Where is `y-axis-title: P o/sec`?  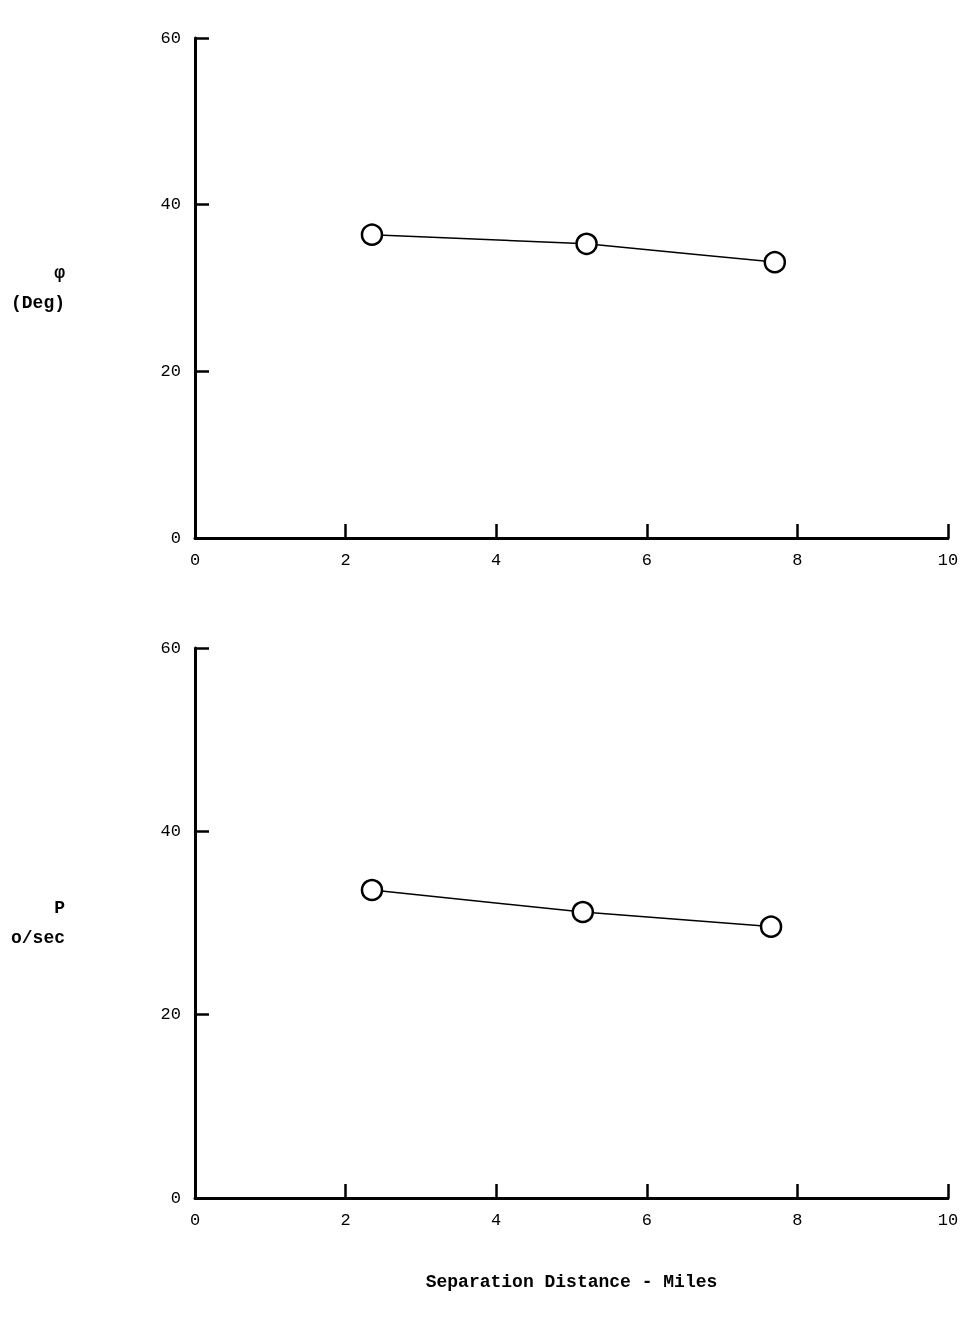 y-axis-title: P o/sec is located at coordinates (38, 923).